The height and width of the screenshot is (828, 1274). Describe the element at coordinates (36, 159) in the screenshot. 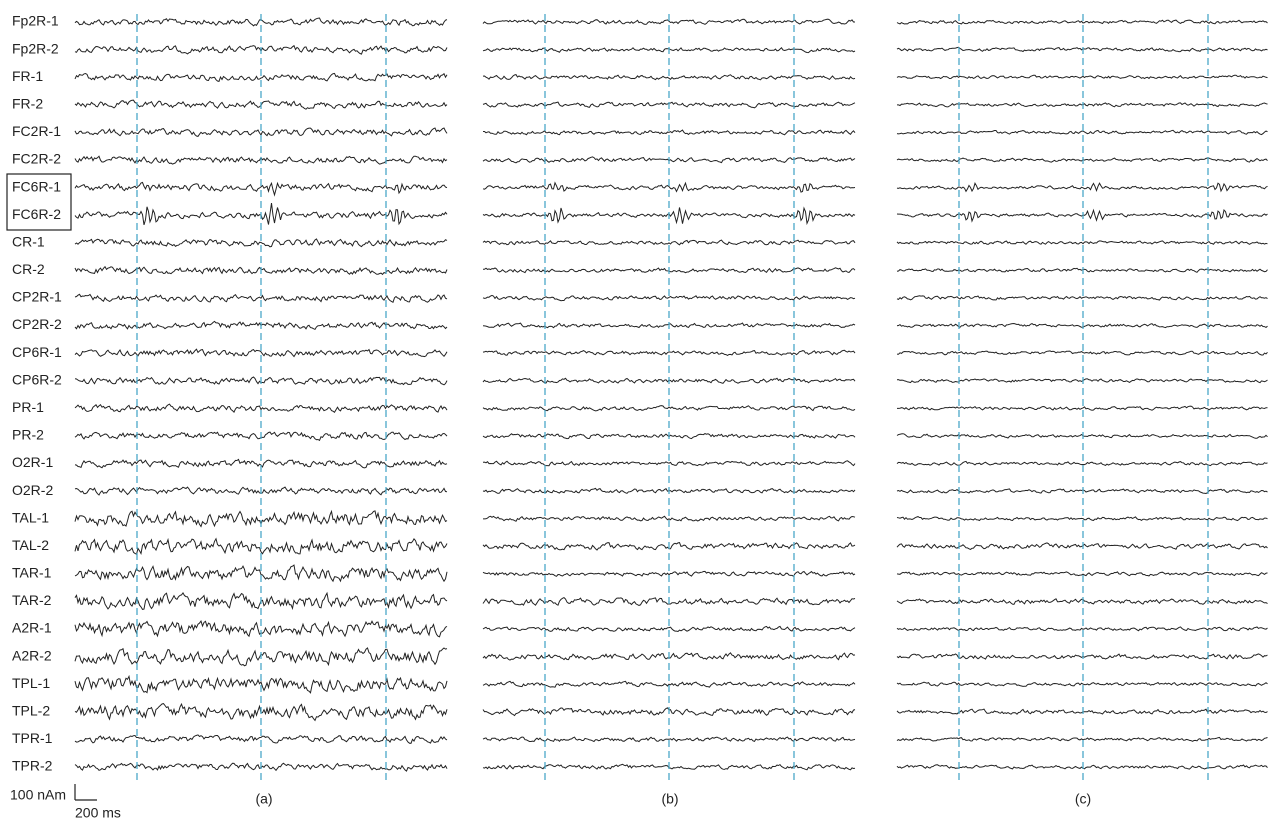

I see `channel-label: FC2R-2` at that location.